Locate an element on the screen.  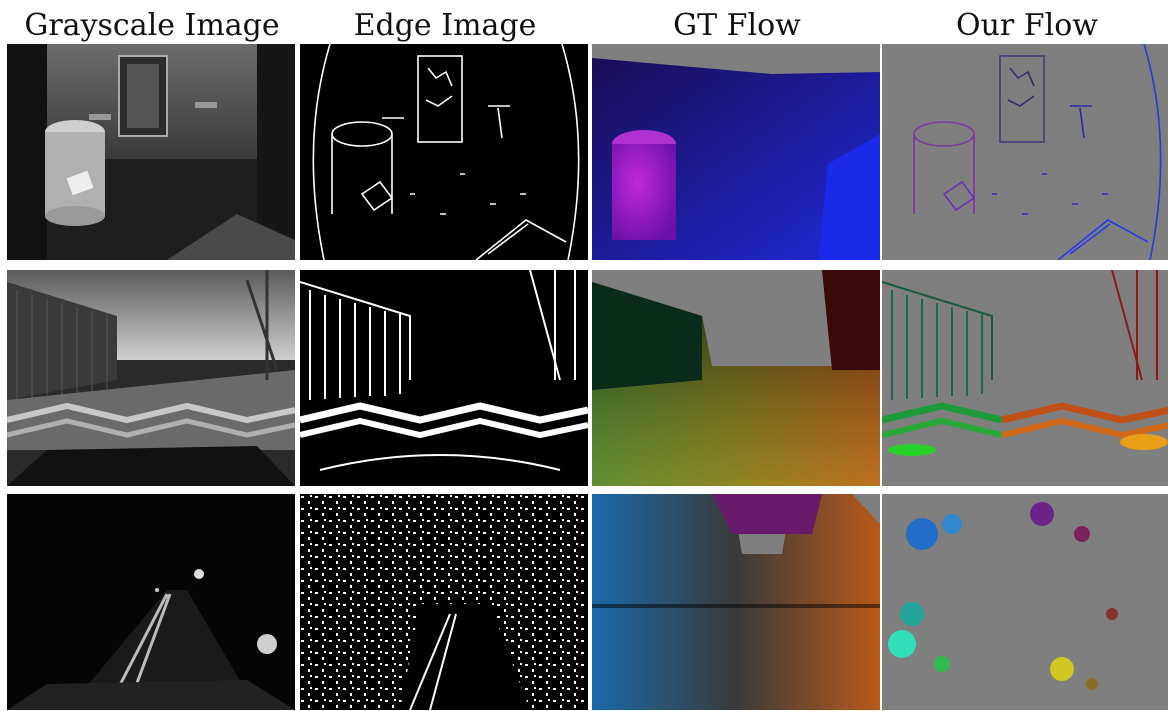
column-header-grayscale: Grayscale Image is located at coordinates (152, 25).